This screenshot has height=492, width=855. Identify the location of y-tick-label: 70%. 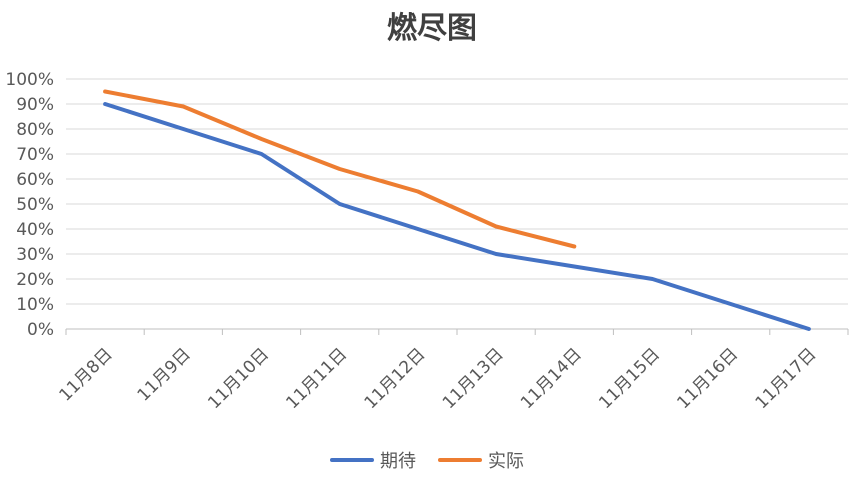
(35, 155).